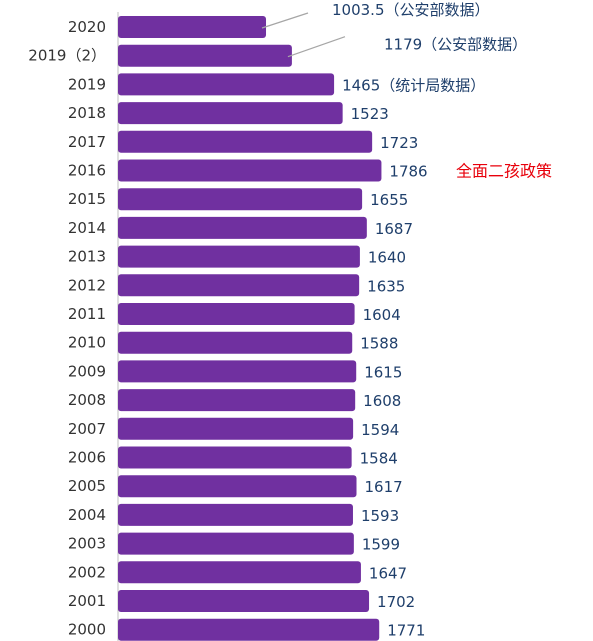  Describe the element at coordinates (87, 429) in the screenshot. I see `category-label-14: 2007` at that location.